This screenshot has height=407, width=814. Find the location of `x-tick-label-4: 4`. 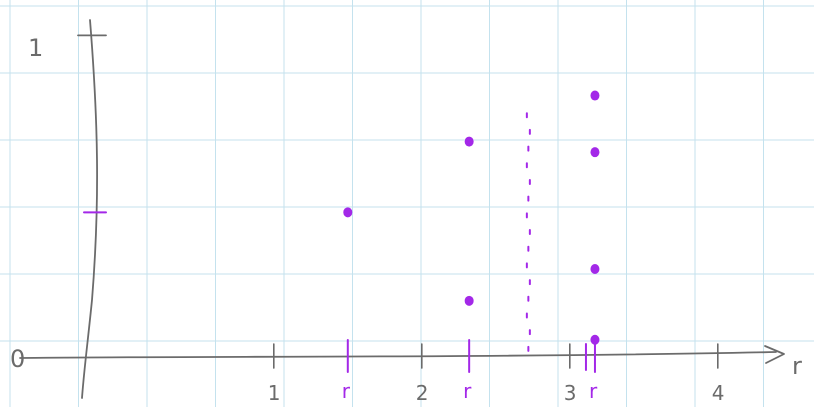

x-tick-label-4: 4 is located at coordinates (718, 393).